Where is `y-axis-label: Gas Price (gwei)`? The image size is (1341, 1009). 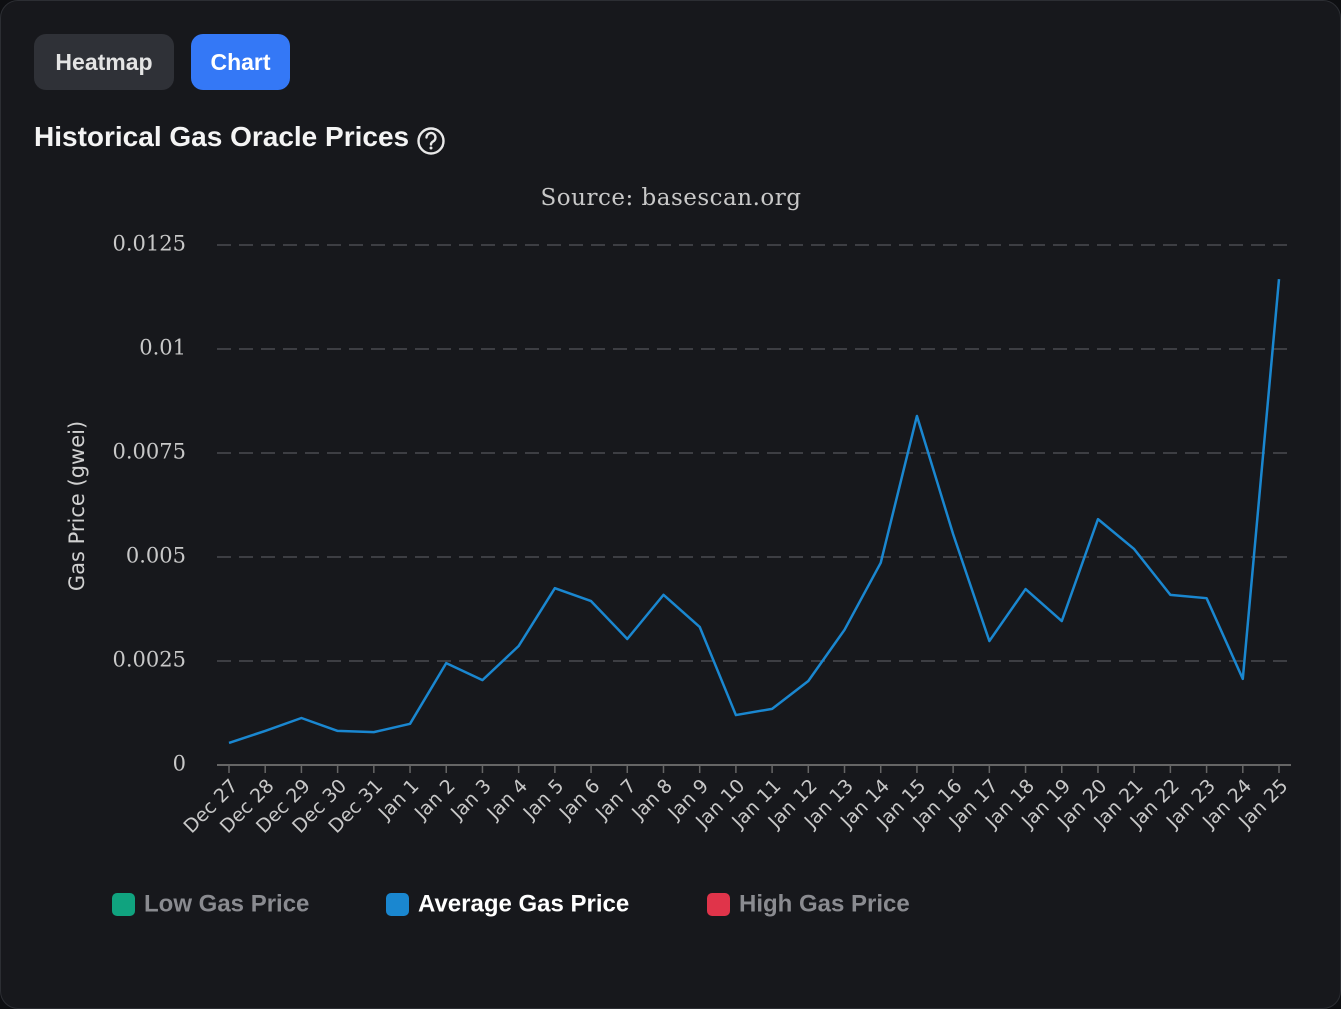
y-axis-label: Gas Price (gwei) is located at coordinates (77, 506).